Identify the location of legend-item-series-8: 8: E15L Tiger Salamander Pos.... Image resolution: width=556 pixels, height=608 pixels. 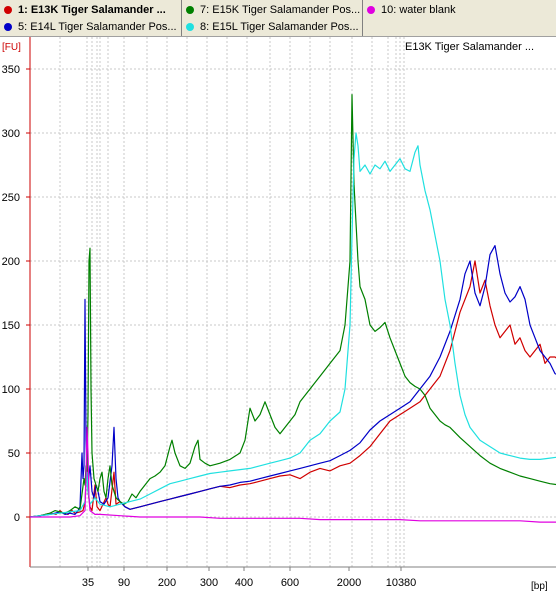
(272, 27).